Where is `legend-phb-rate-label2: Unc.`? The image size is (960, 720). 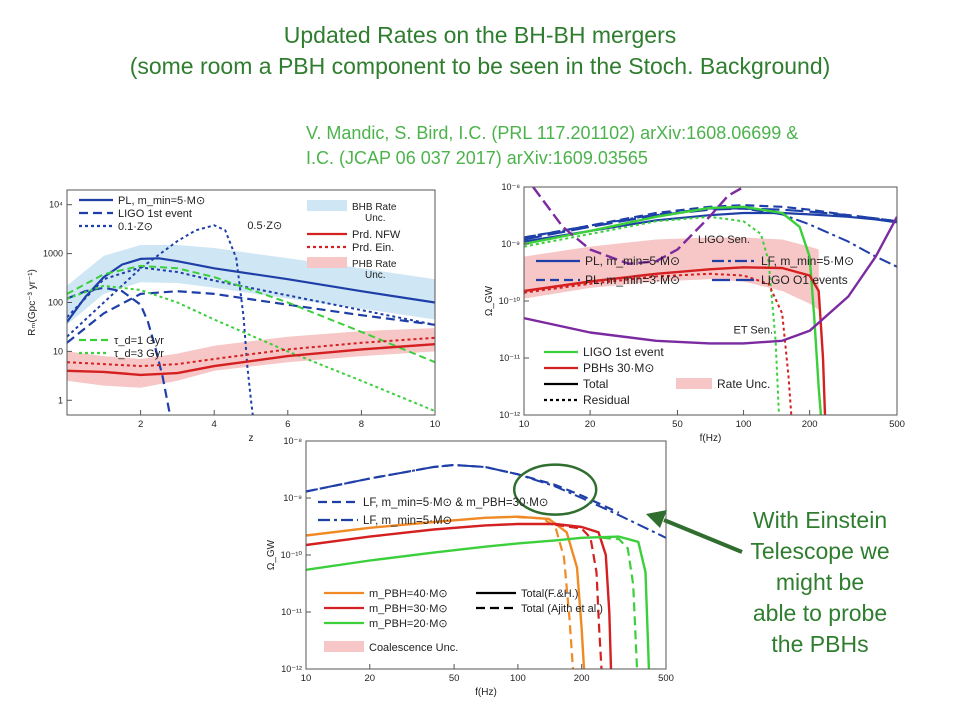
legend-phb-rate-label2: Unc. is located at coordinates (375, 275).